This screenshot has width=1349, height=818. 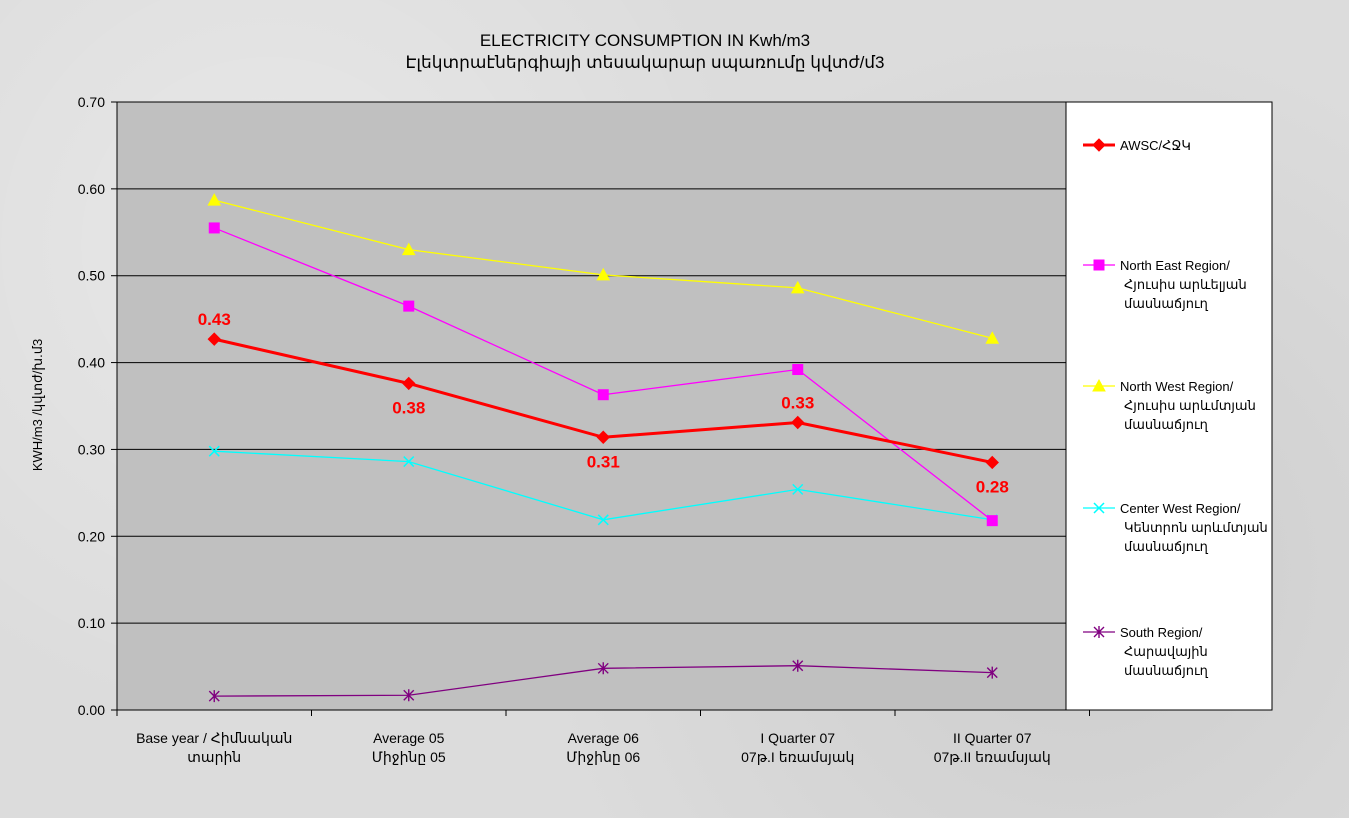 I want to click on y-axis-label: KWH/m3 /կվտժ/խ.մ3, so click(x=37, y=405).